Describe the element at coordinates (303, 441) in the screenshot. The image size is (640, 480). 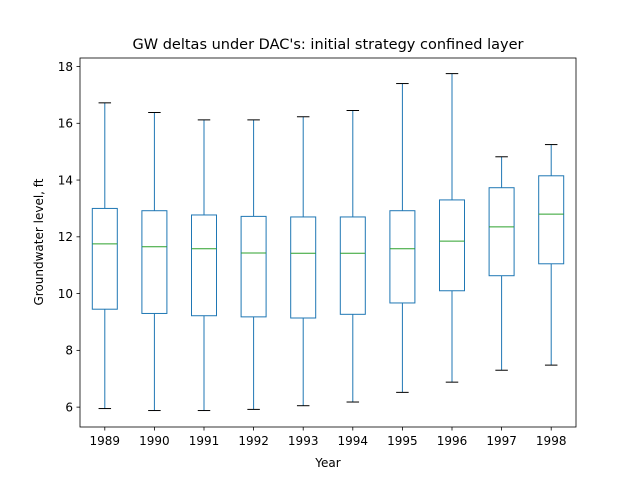
I see `x-tick-label: 1993` at that location.